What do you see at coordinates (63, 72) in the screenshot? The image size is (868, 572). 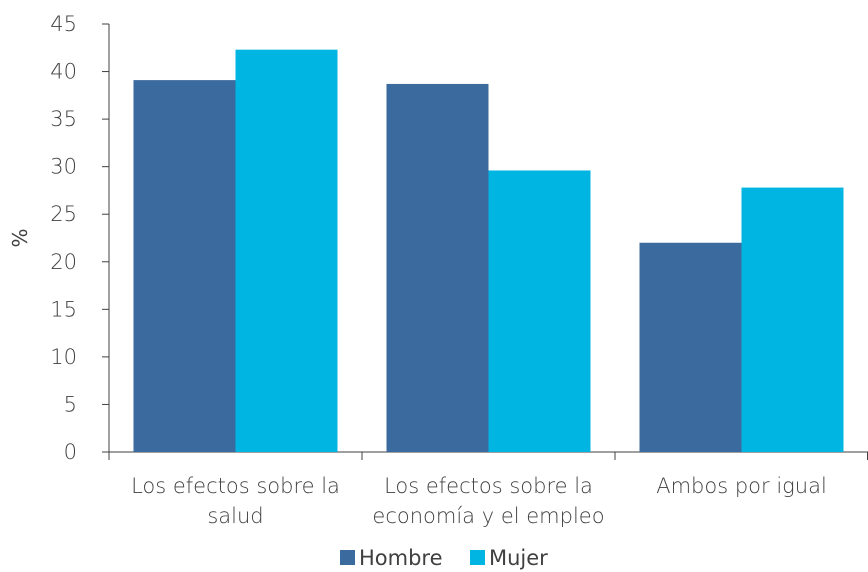 I see `y-tick-label: 40` at bounding box center [63, 72].